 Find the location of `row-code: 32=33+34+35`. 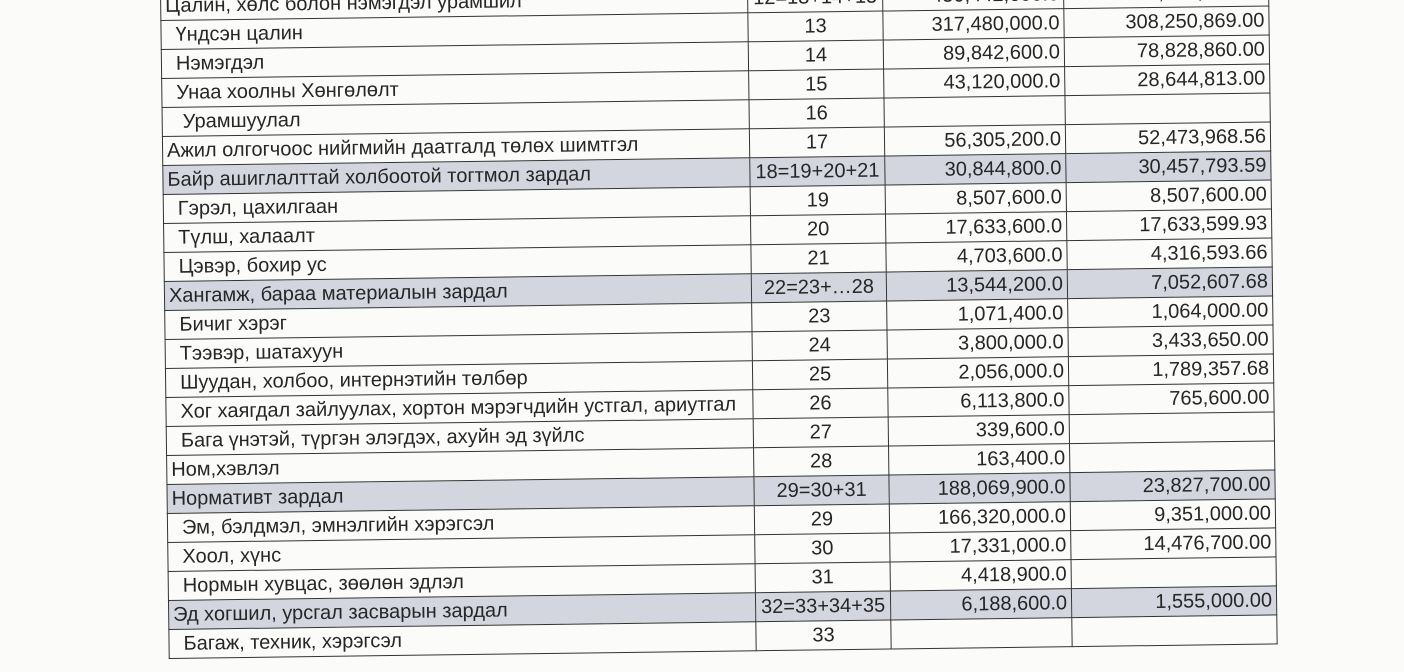

row-code: 32=33+34+35 is located at coordinates (823, 606).